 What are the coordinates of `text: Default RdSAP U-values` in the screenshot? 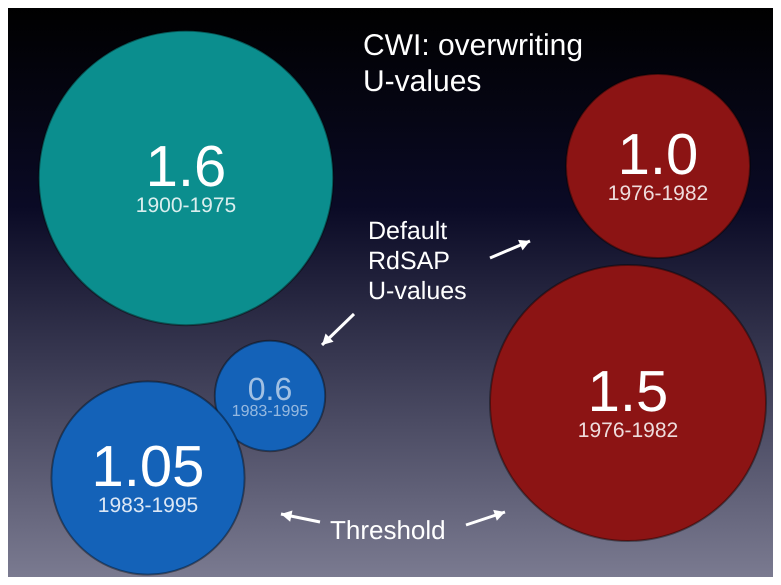 It's located at (418, 261).